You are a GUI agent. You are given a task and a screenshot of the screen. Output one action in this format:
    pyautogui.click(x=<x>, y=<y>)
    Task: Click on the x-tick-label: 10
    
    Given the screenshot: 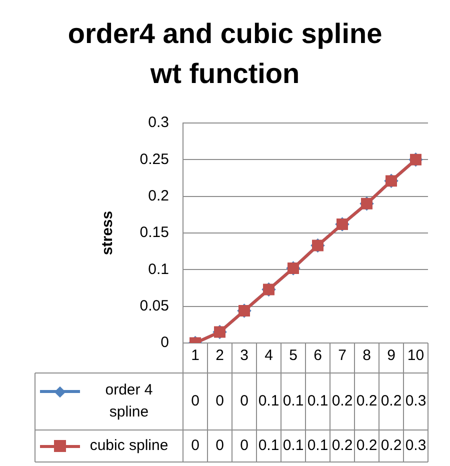 What is the action you would take?
    pyautogui.click(x=415, y=355)
    